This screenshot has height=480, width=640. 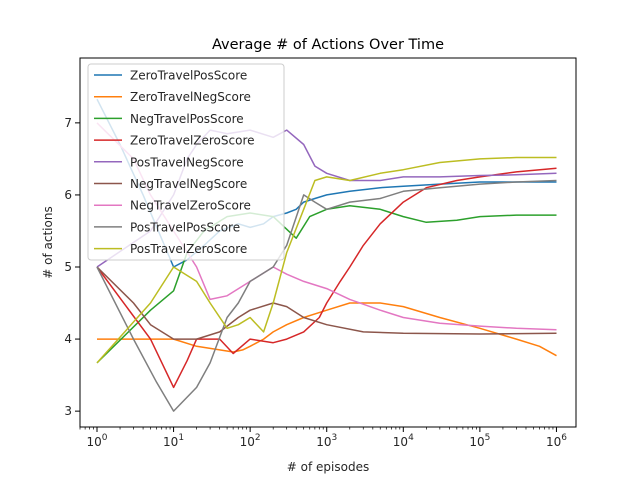 I want to click on x-tick-label: 10², so click(x=250, y=441).